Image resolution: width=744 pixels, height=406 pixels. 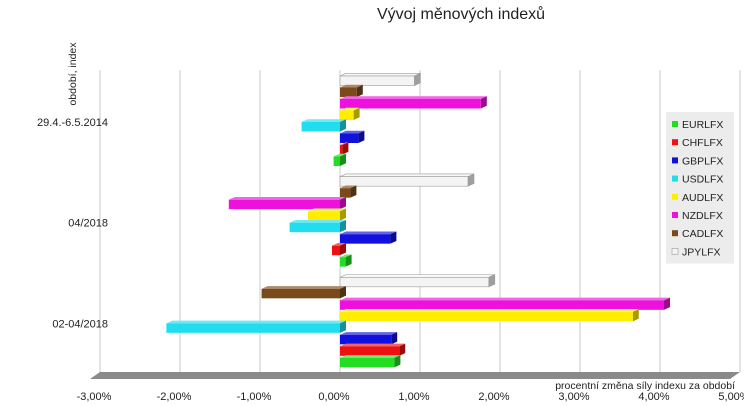 I want to click on legend-label: JPYLFX, so click(x=701, y=252).